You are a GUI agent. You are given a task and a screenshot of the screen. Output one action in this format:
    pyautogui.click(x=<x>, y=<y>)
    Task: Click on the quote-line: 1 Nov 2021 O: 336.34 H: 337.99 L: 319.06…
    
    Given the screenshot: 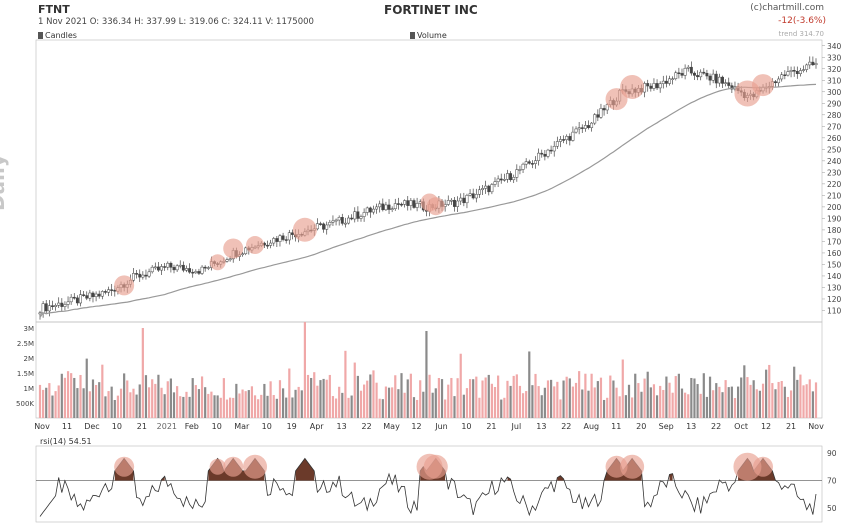 What is the action you would take?
    pyautogui.click(x=176, y=22)
    